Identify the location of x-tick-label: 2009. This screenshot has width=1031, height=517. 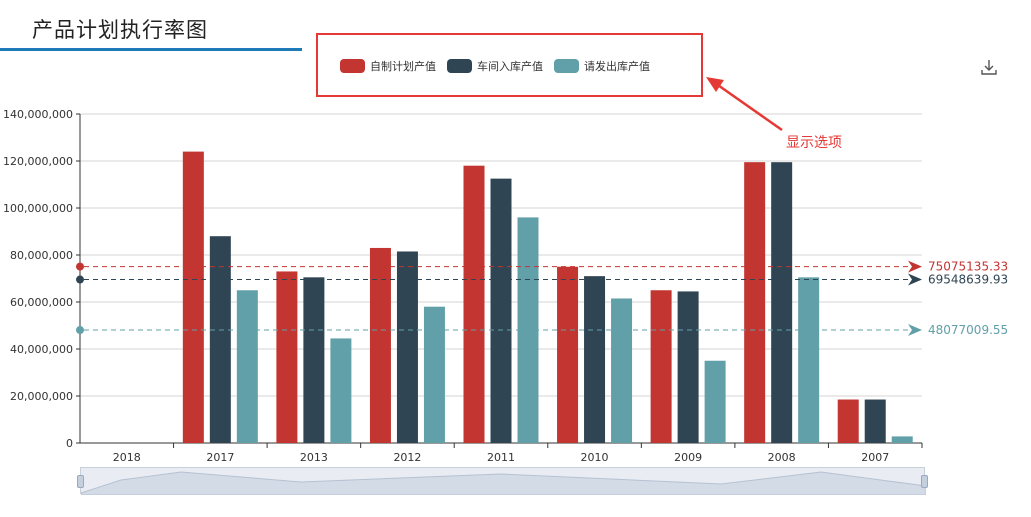
(688, 457).